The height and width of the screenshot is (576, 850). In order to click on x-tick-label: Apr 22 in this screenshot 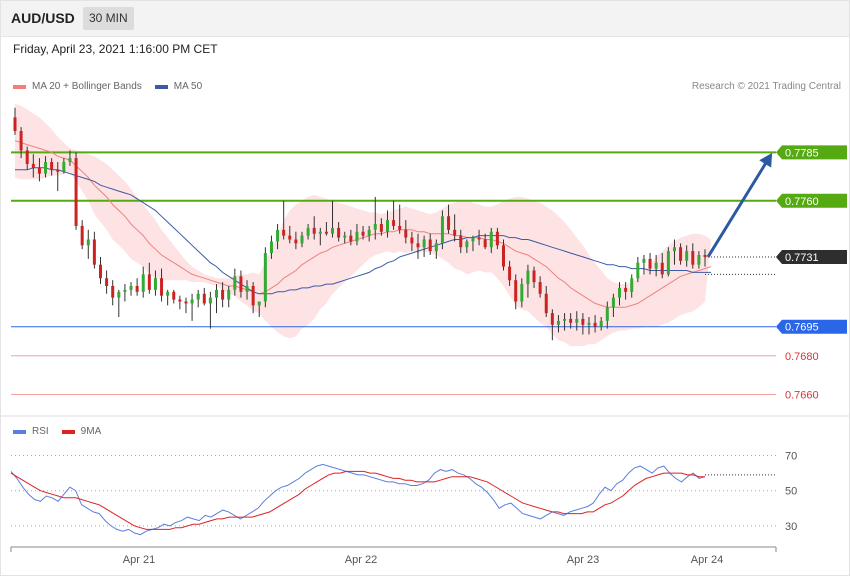, I will do `click(361, 560)`.